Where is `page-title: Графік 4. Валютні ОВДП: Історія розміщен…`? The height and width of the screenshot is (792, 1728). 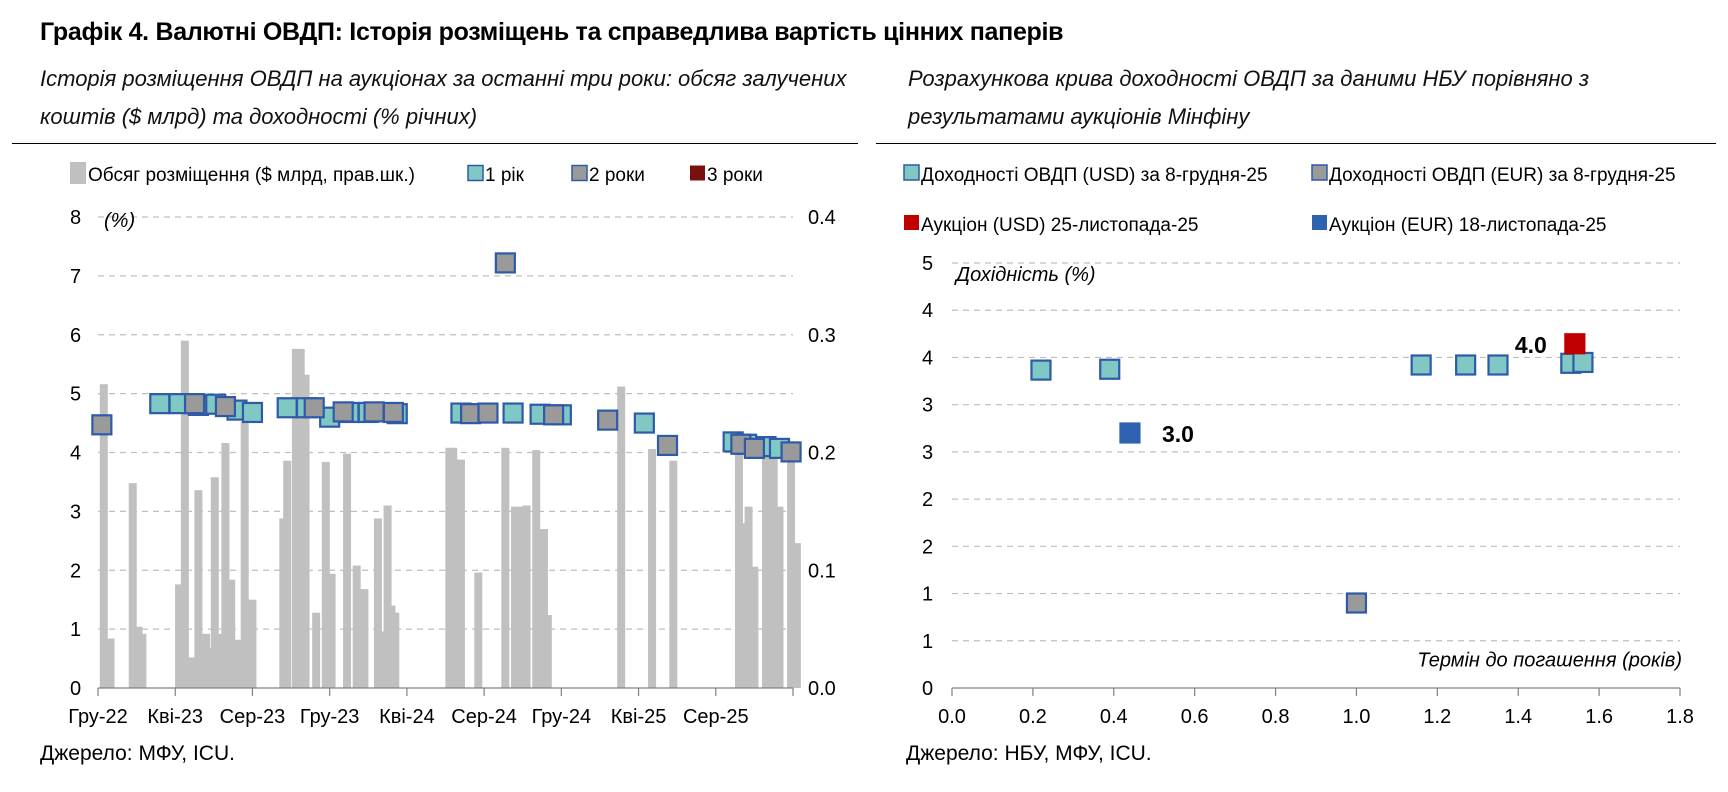
page-title: Графік 4. Валютні ОВДП: Історія розміщен… is located at coordinates (552, 32).